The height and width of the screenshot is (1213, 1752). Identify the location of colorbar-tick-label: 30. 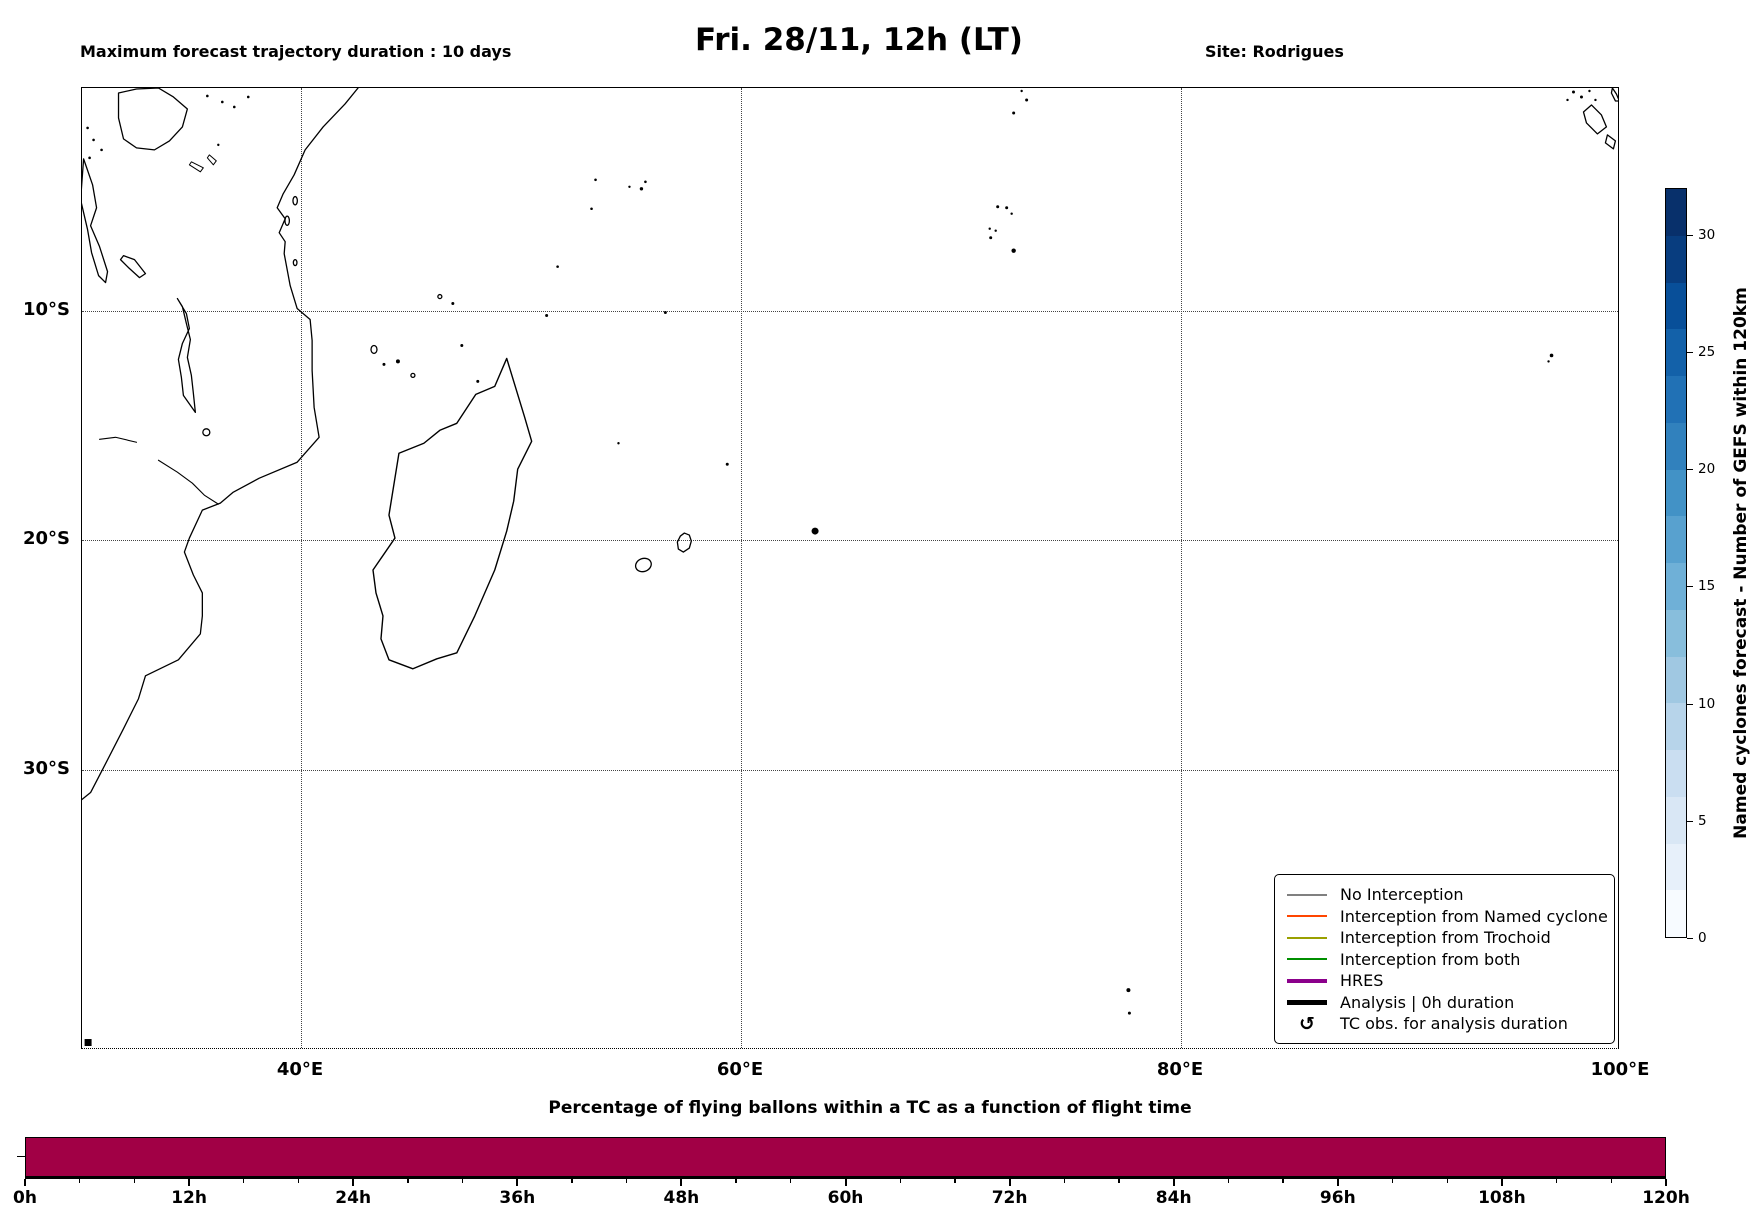
(1707, 234).